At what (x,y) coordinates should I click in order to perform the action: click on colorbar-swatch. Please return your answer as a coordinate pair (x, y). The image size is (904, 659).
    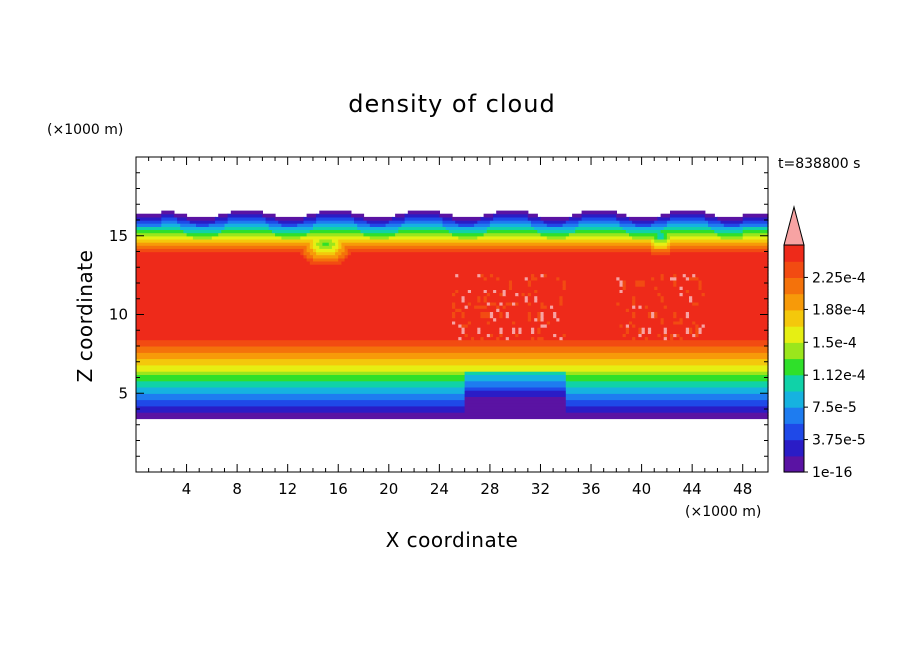
    Looking at the image, I should click on (794, 383).